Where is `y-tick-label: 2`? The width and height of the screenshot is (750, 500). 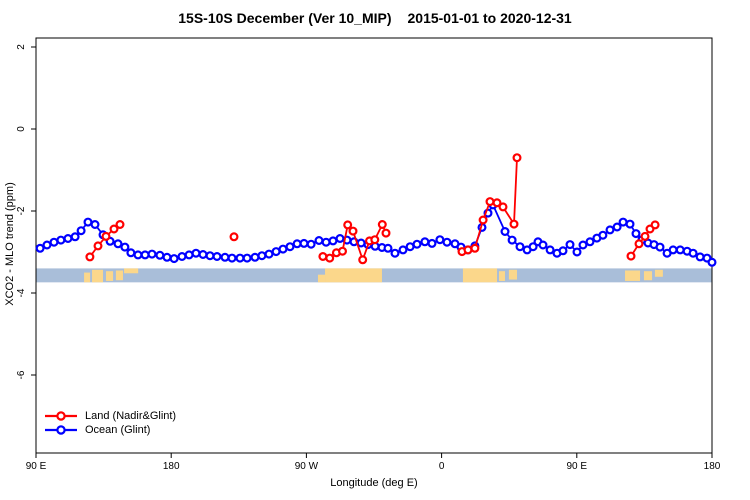 y-tick-label: 2 is located at coordinates (21, 47).